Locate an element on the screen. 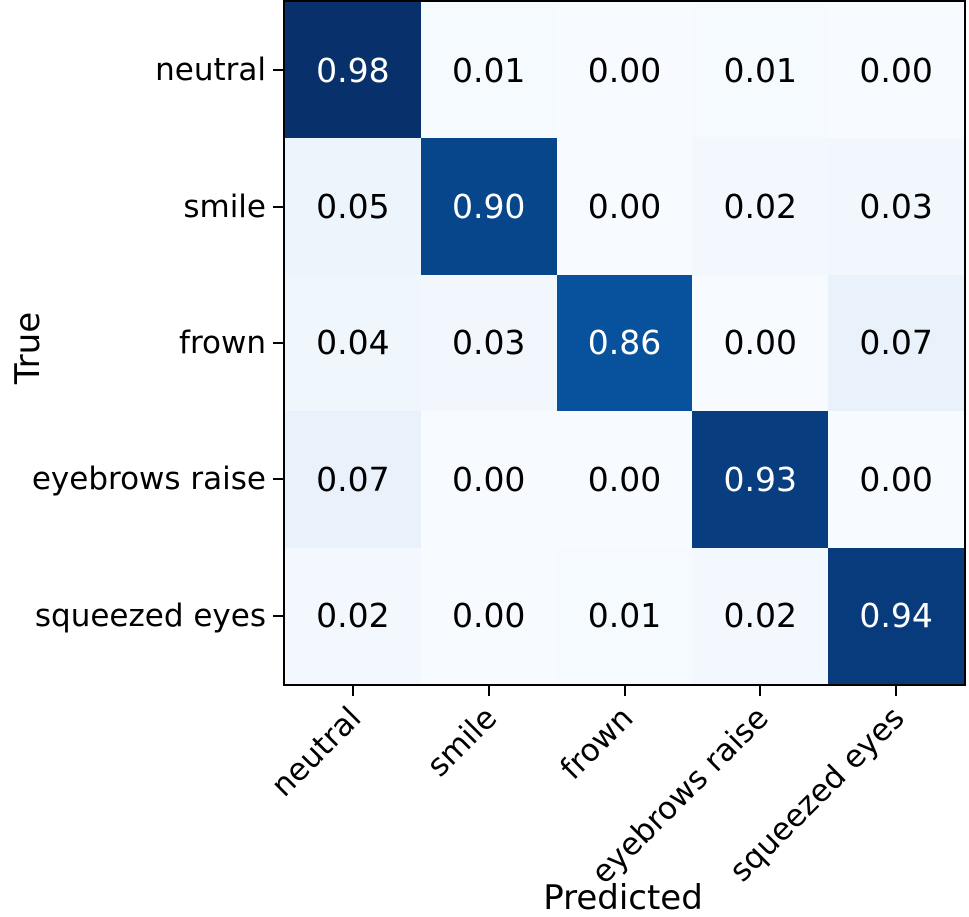 This screenshot has height=917, width=969. heatmap-cell-r4-c3: 0.02 is located at coordinates (760, 615).